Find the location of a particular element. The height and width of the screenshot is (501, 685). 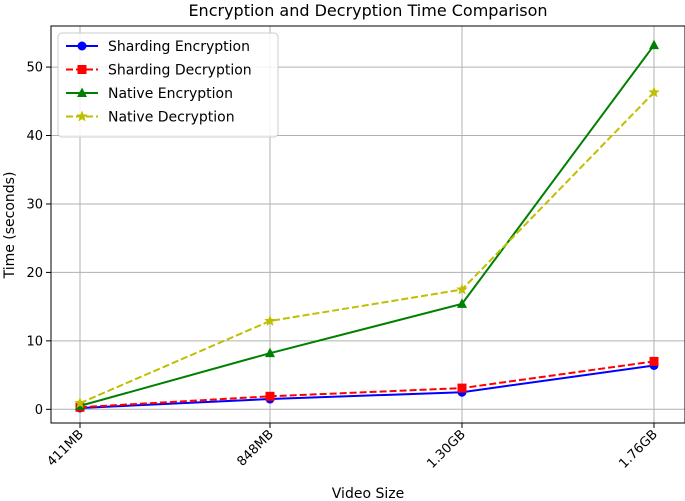

y-tick-label-2: 20 is located at coordinates (34, 273).